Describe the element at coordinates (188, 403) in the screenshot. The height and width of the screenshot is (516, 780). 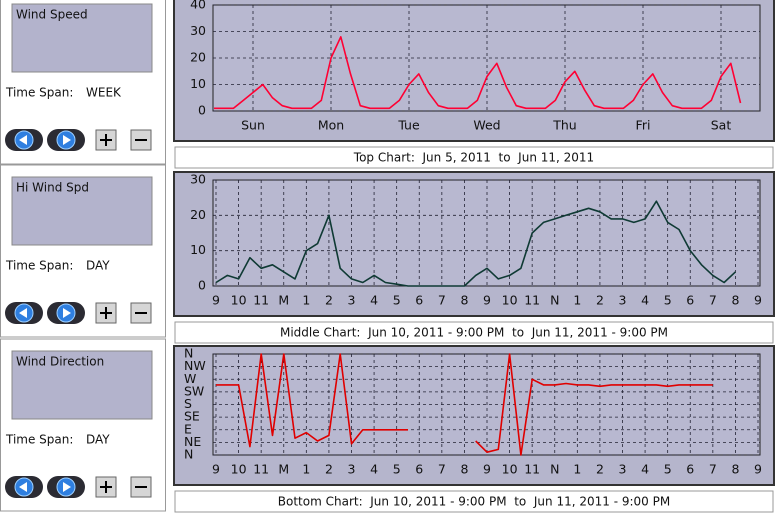
I see `y-tick-label: S` at that location.